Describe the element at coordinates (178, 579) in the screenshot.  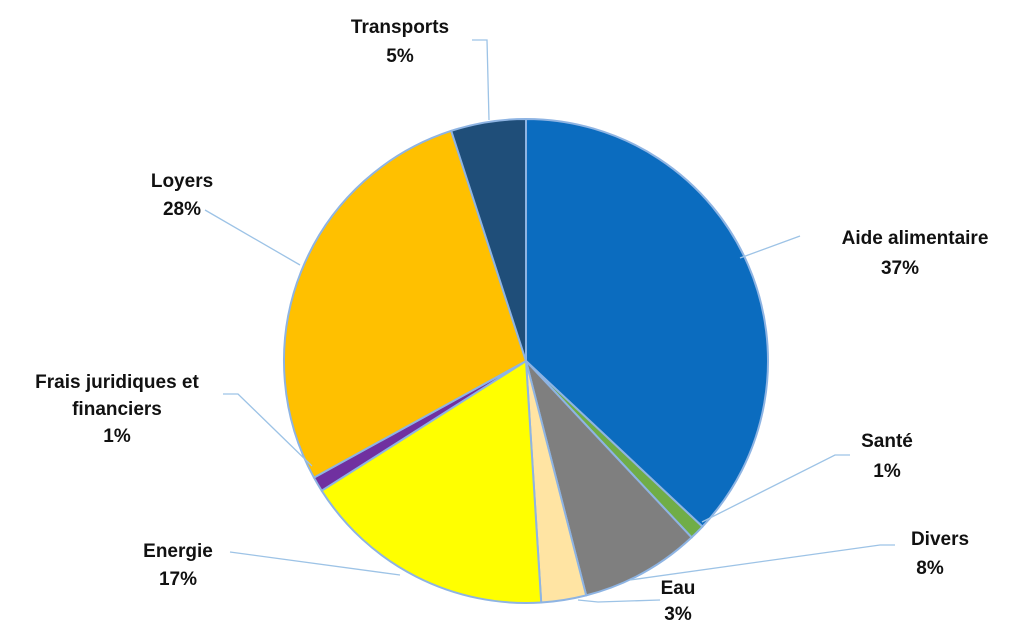
I see `slice-pct-energie: 17%` at that location.